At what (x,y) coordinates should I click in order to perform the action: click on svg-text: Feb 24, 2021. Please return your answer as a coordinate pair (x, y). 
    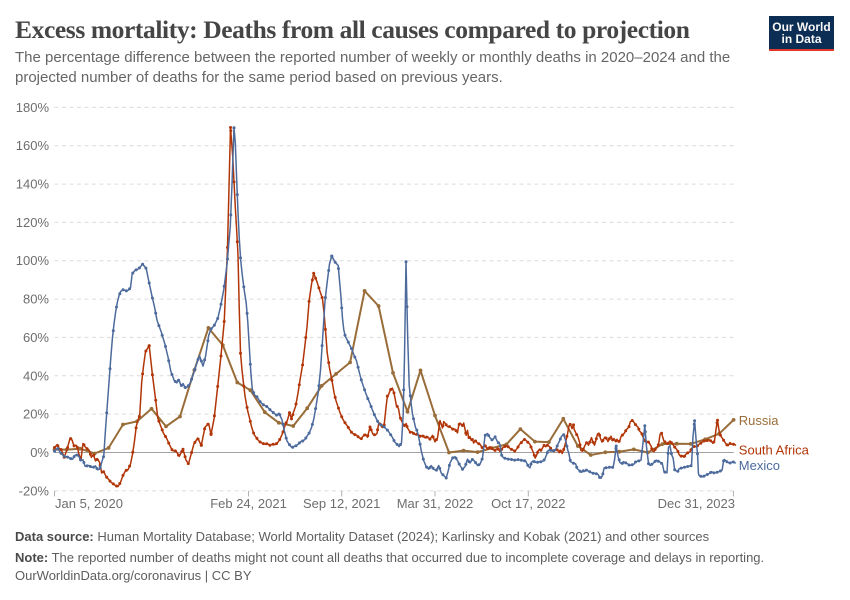
    Looking at the image, I should click on (248, 503).